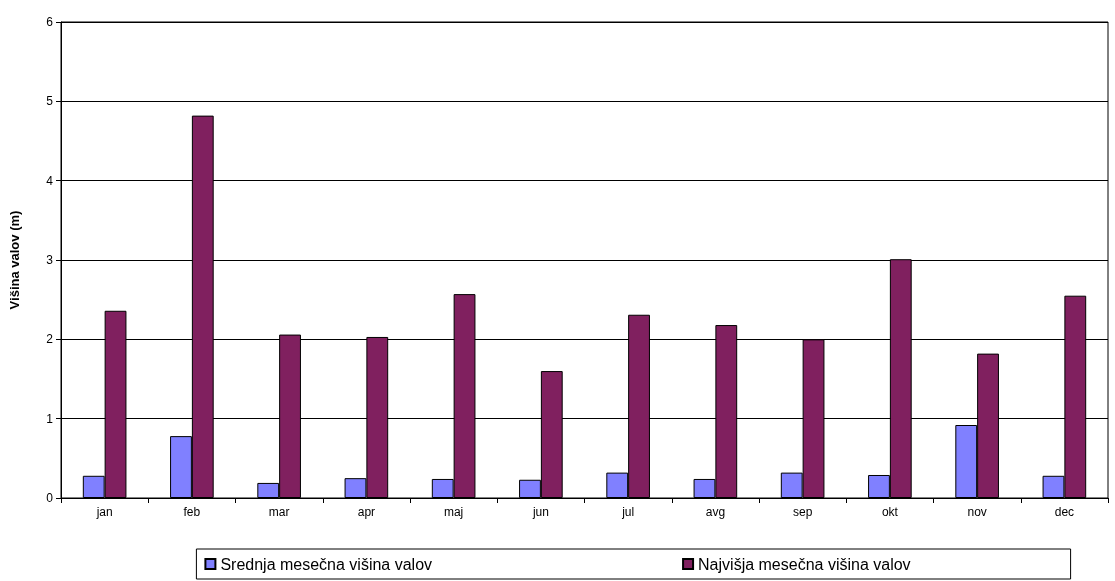  Describe the element at coordinates (104, 512) in the screenshot. I see `x-tick-label: jan` at that location.